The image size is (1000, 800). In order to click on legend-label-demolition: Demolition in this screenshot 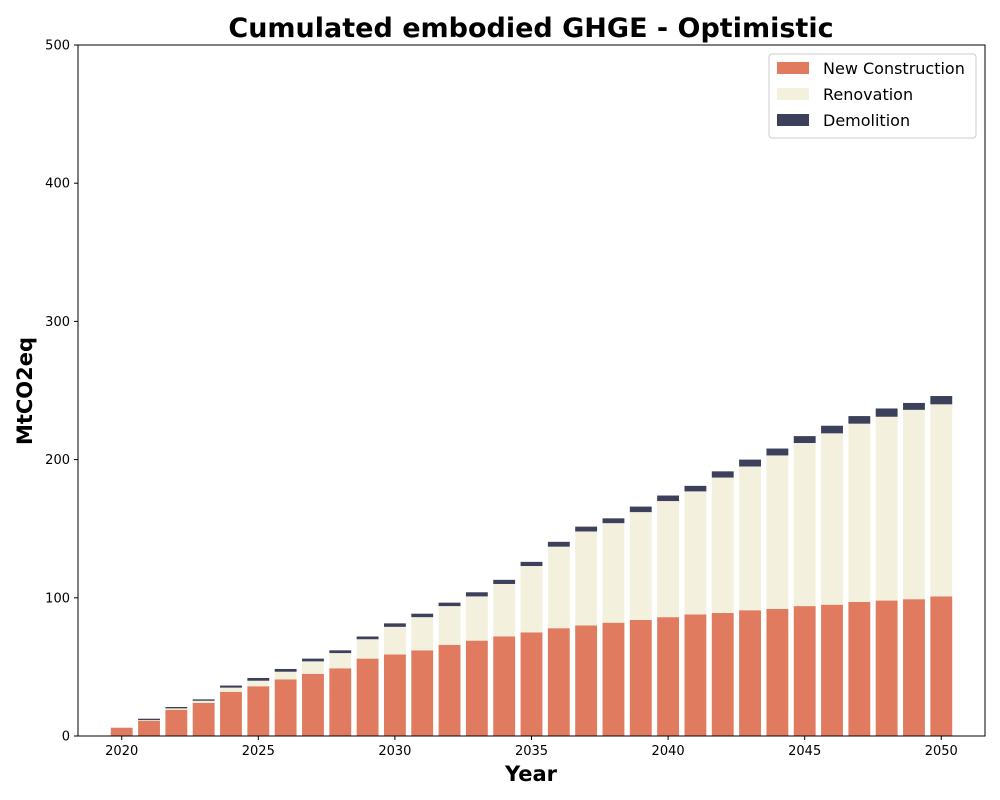, I will do `click(866, 120)`.